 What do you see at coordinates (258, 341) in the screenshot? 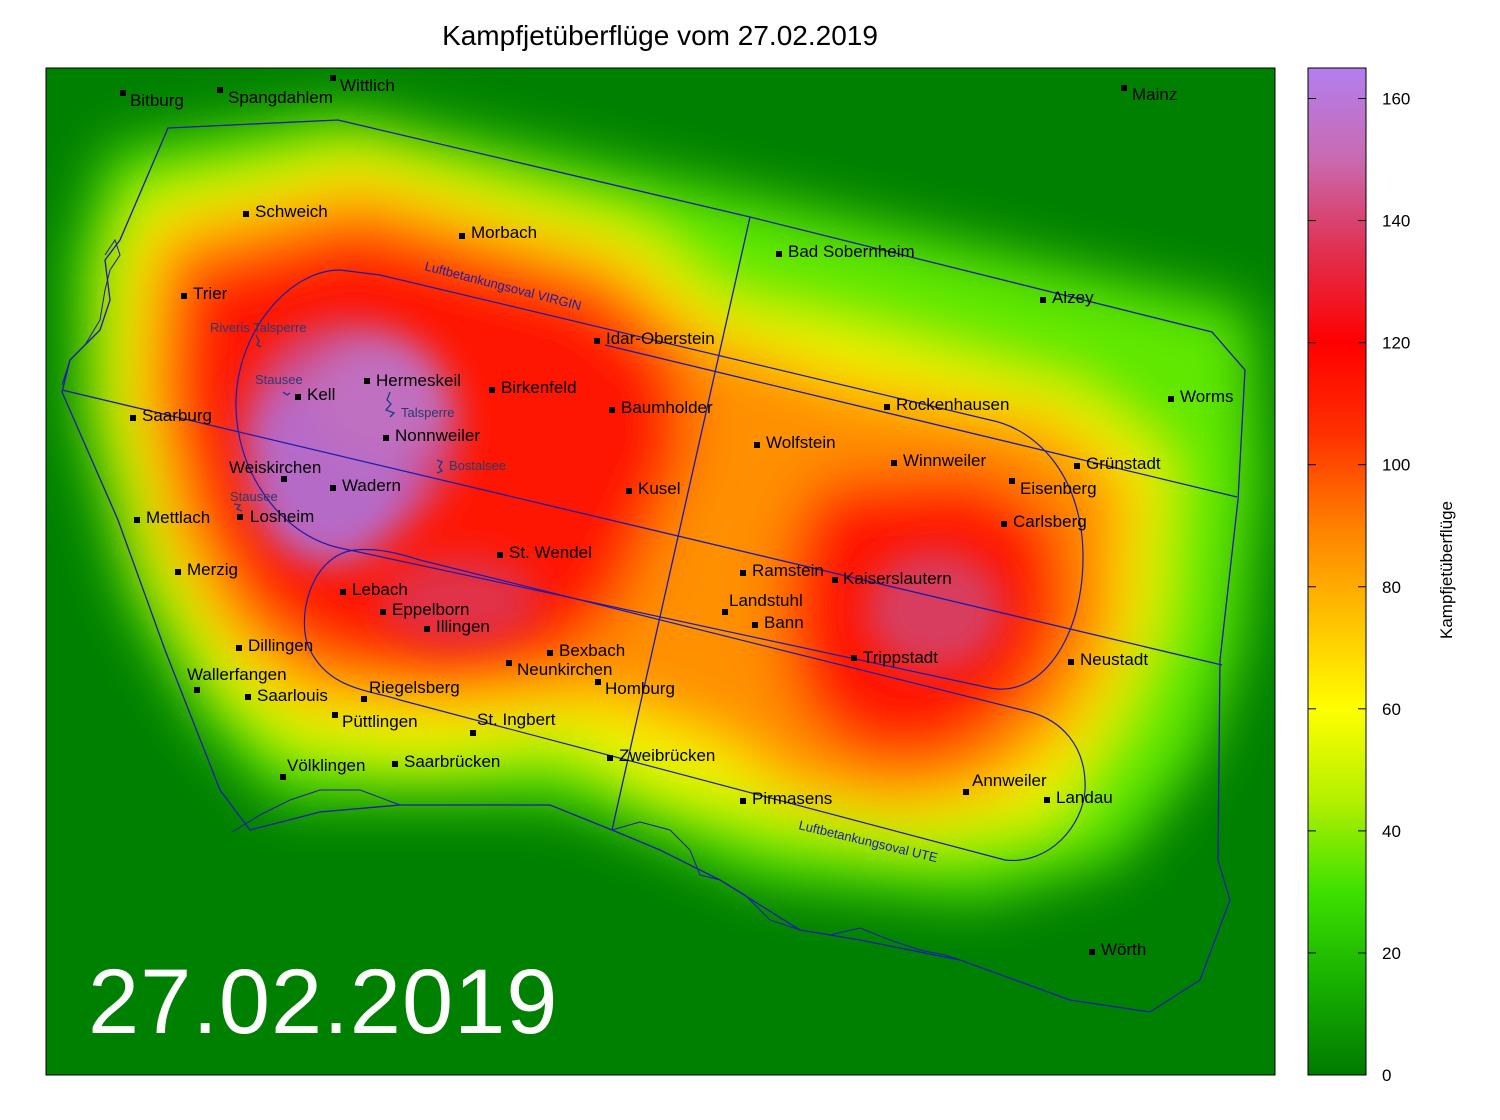
I see `riveris-talsperre-shape` at bounding box center [258, 341].